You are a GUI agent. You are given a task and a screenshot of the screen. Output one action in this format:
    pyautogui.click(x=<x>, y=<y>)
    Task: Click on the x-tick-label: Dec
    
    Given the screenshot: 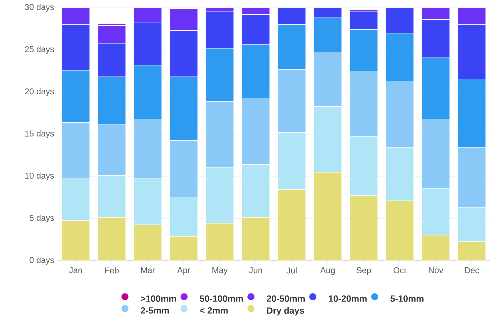 What is the action you would take?
    pyautogui.click(x=472, y=271)
    